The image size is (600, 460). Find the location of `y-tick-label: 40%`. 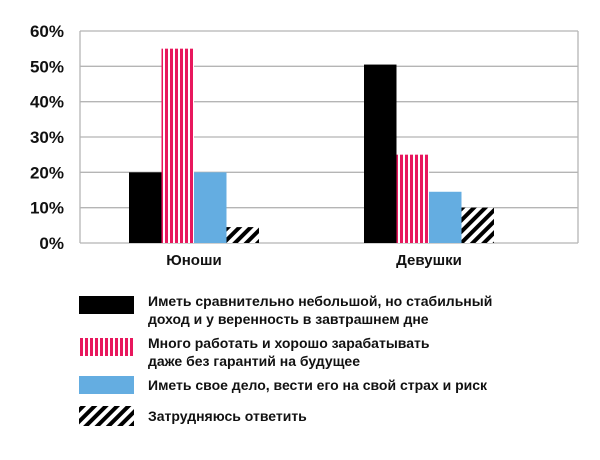

y-tick-label: 40% is located at coordinates (47, 102).